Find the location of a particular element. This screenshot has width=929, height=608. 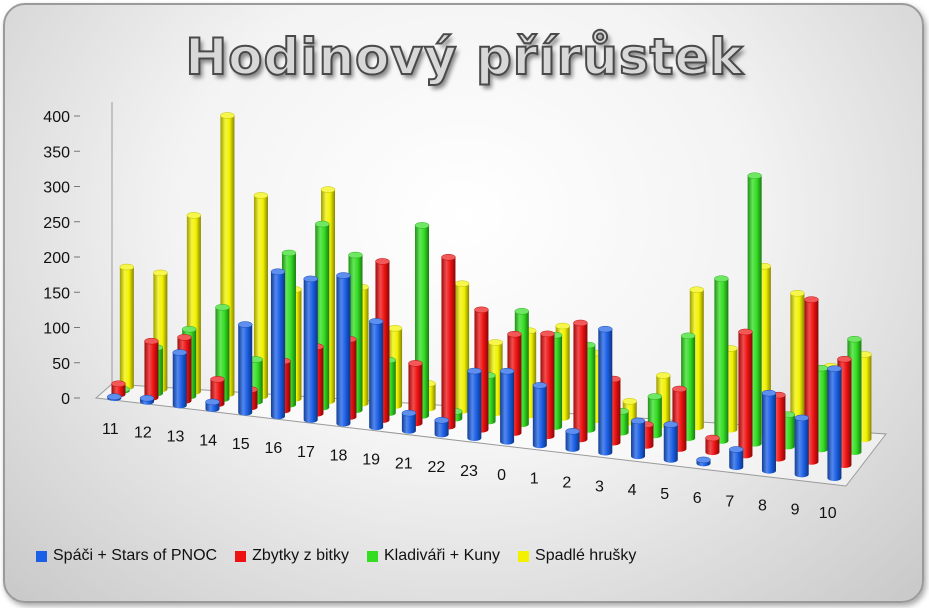

x-tick-label: 4 is located at coordinates (632, 490).